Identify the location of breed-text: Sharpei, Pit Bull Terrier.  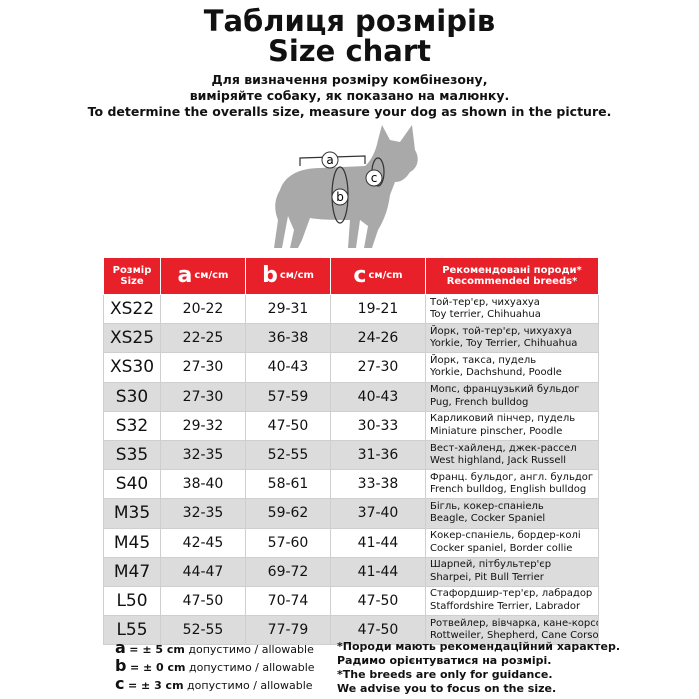
(487, 577).